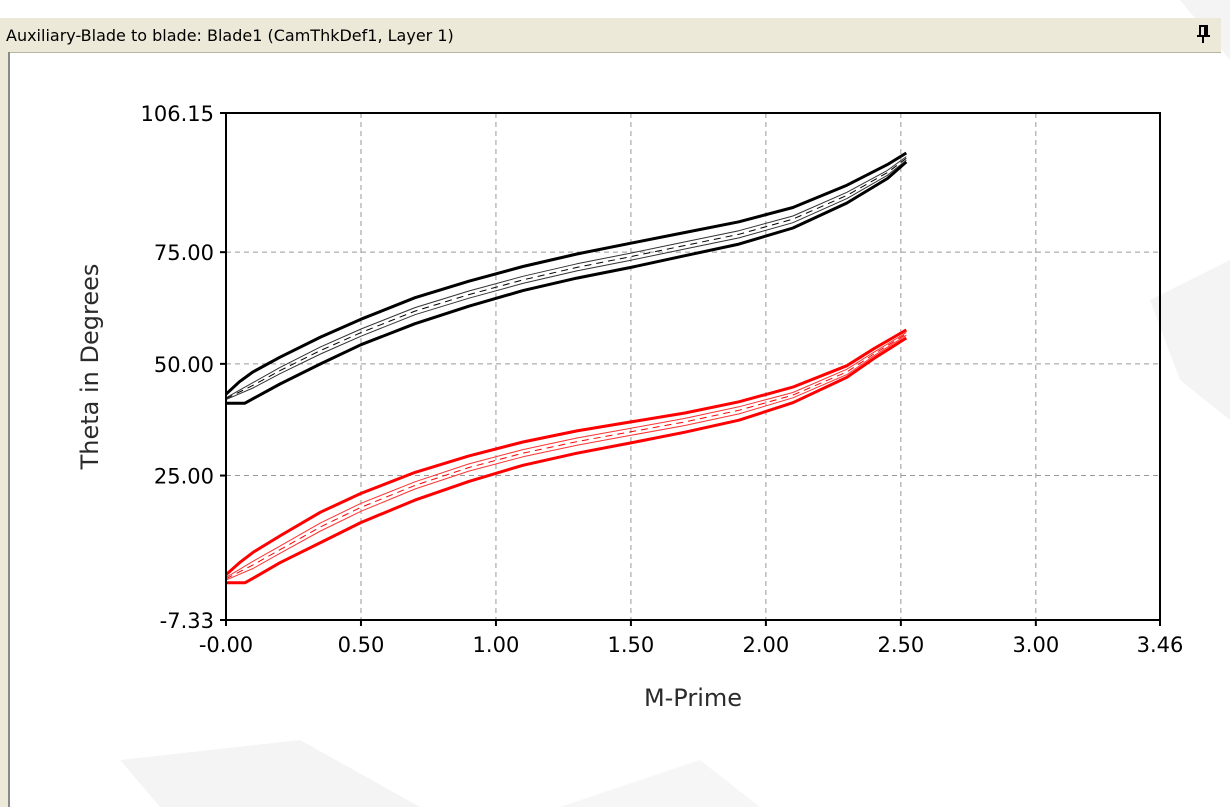 The width and height of the screenshot is (1230, 807). I want to click on y-tick-labels: -7.33 25.00 50.00 75.00 106.15, so click(183, 367).